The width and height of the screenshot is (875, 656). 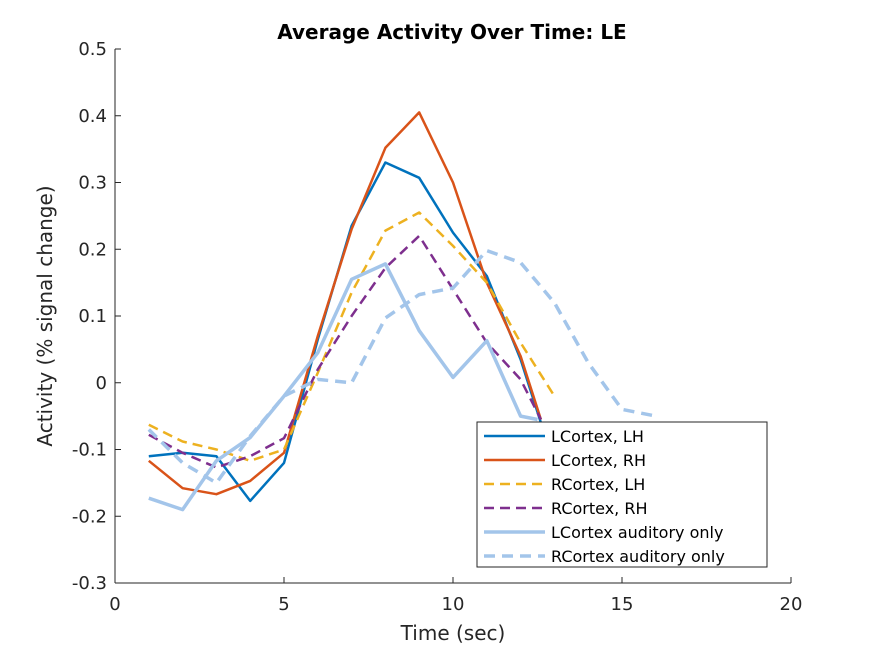 What do you see at coordinates (92, 183) in the screenshot?
I see `y-tick-label: 0.3` at bounding box center [92, 183].